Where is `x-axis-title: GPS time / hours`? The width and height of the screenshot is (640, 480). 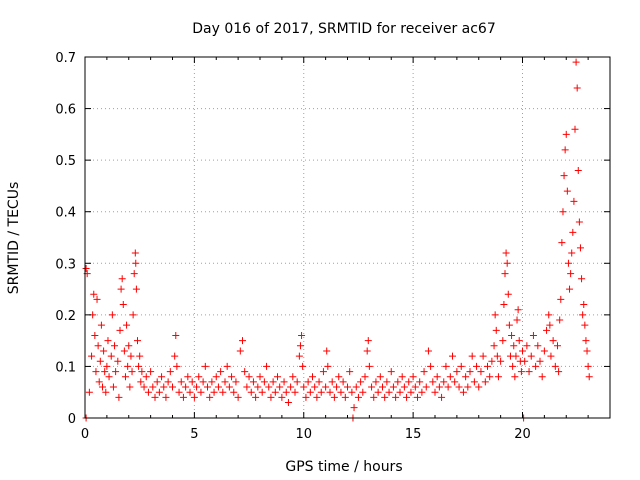 x-axis-title: GPS time / hours is located at coordinates (343, 467).